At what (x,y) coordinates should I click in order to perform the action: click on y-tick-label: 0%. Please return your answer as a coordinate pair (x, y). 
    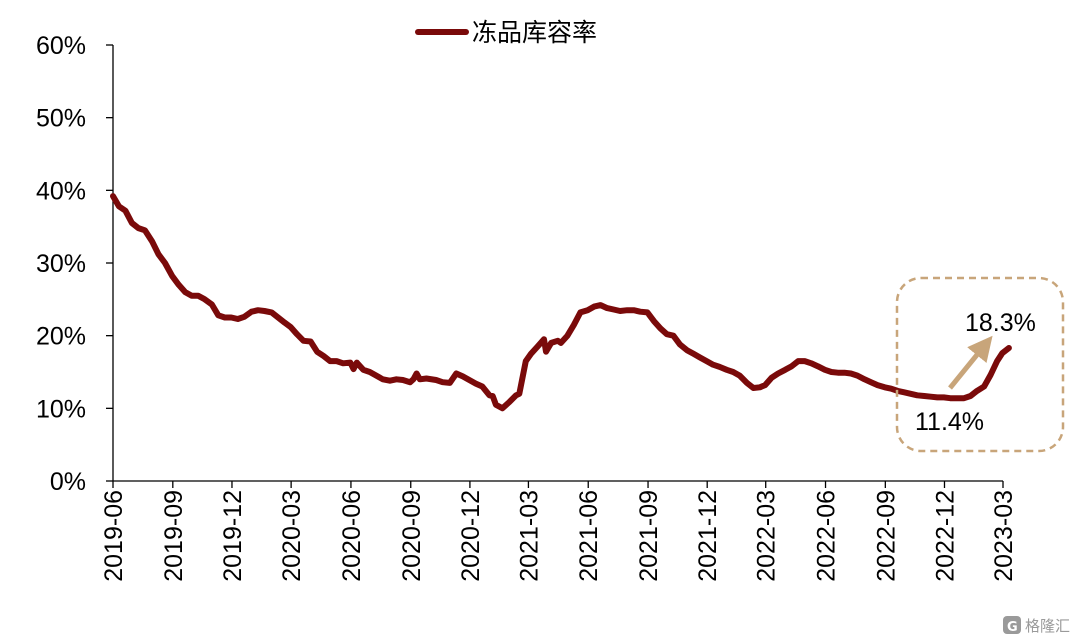
    Looking at the image, I should click on (68, 482).